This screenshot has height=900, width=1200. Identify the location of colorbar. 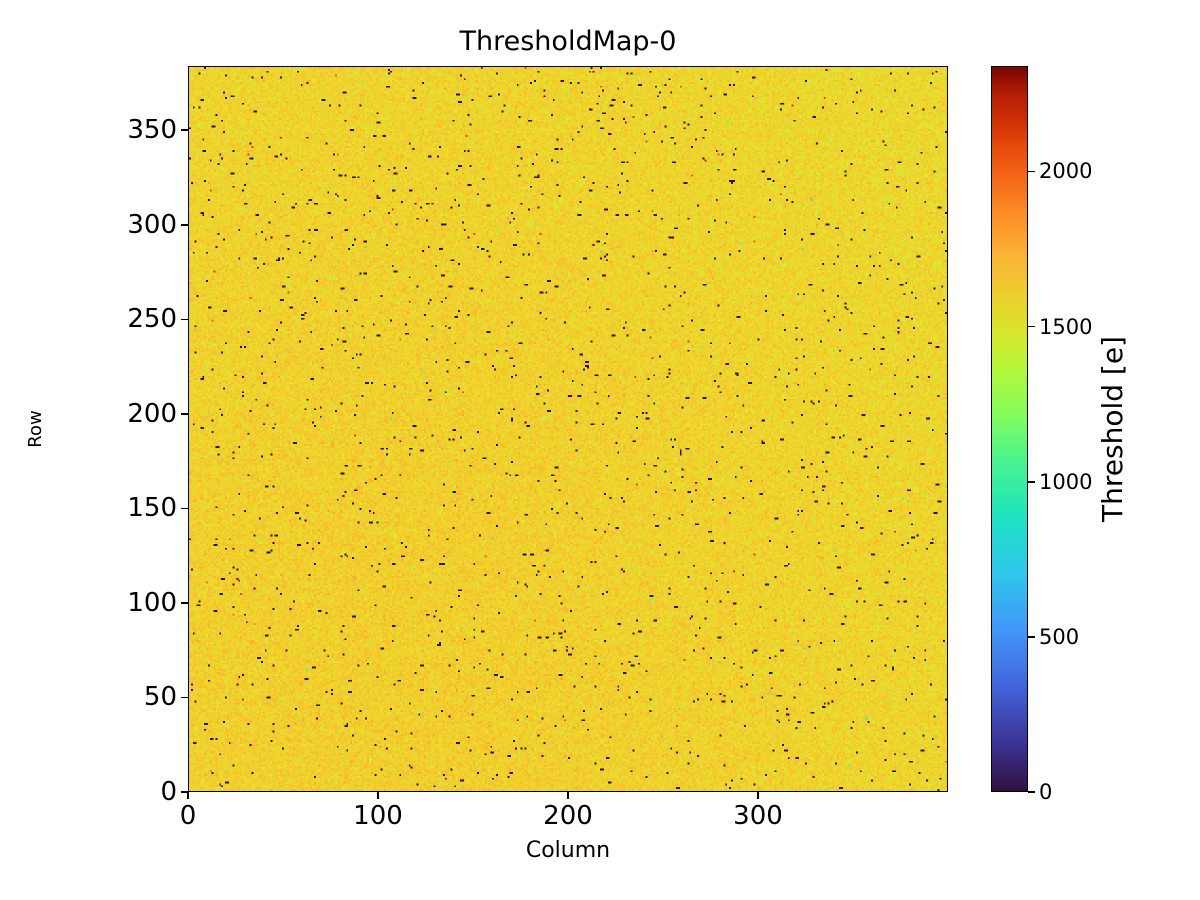
(1009, 429).